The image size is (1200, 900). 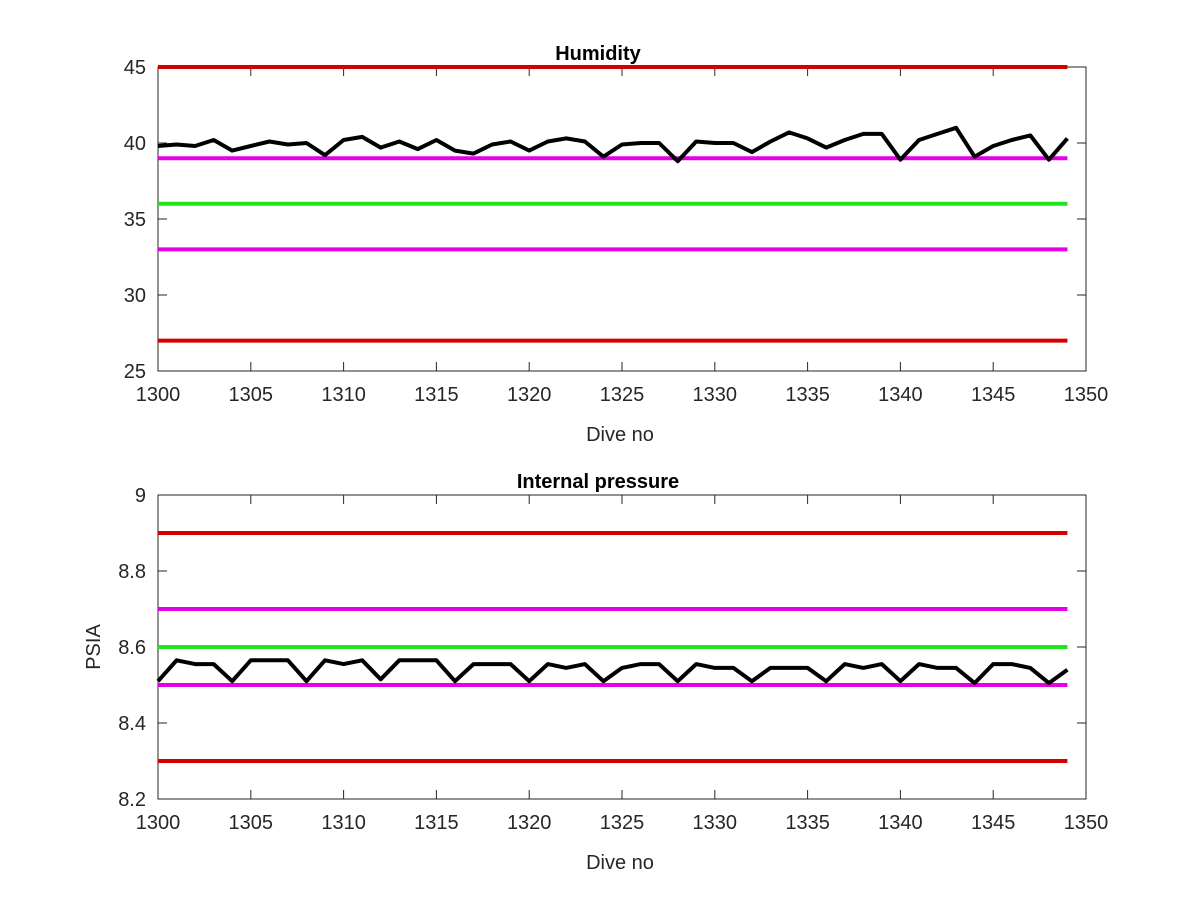 I want to click on y-tick-label: 25, so click(x=135, y=372).